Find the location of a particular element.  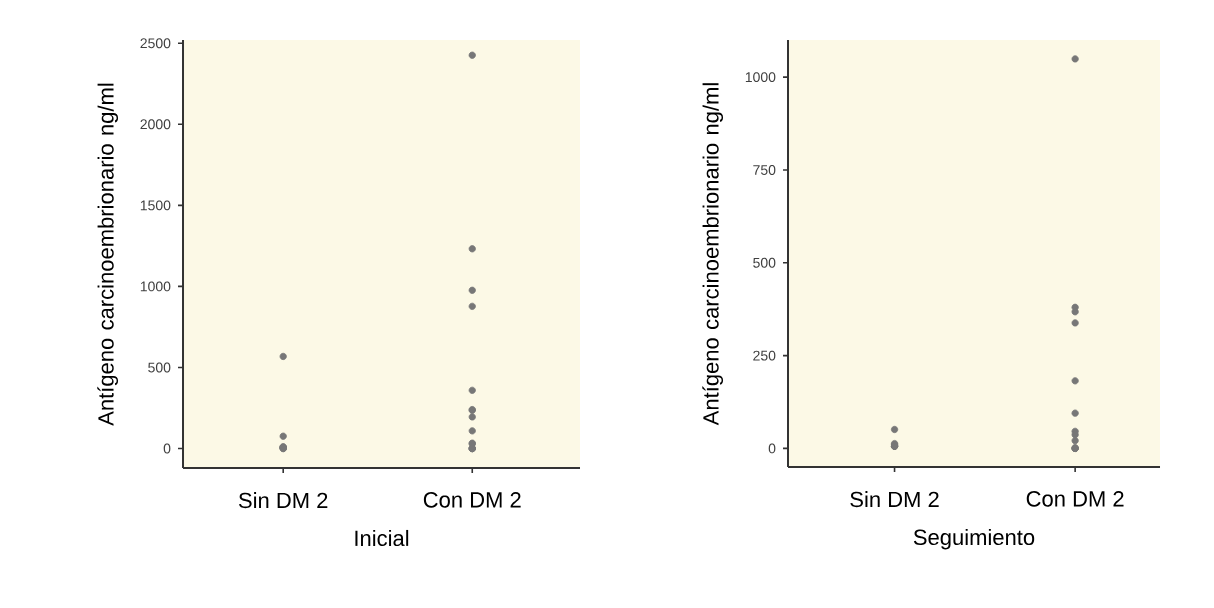

y-tick-label: 2500 is located at coordinates (155, 43).